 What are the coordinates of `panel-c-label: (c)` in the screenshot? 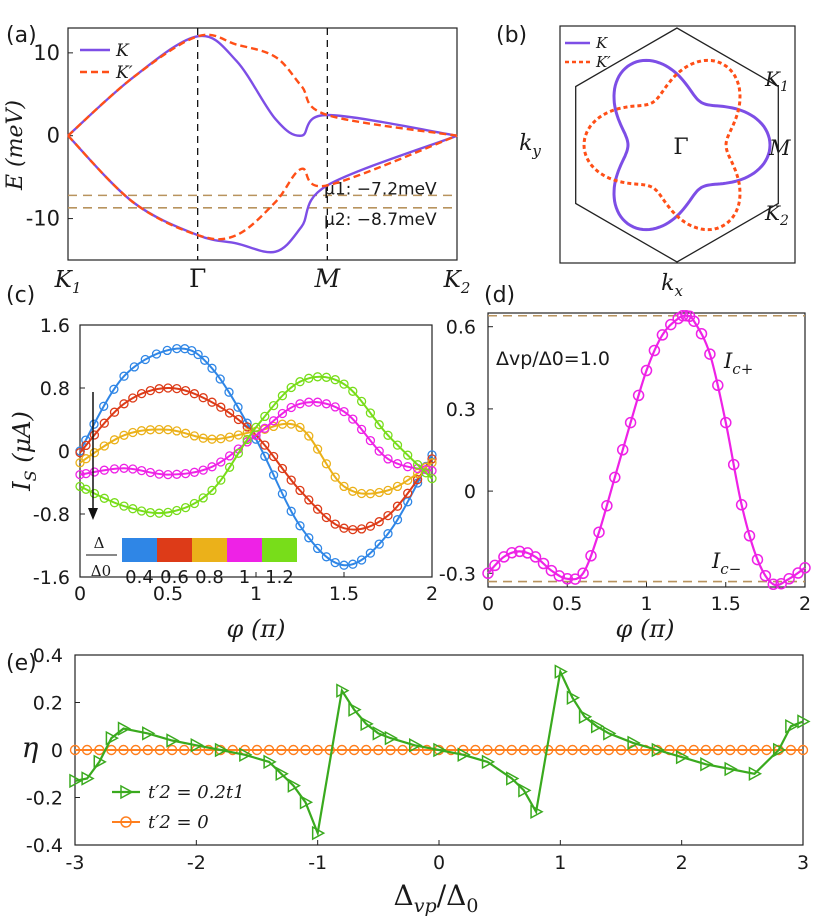 It's located at (20, 295).